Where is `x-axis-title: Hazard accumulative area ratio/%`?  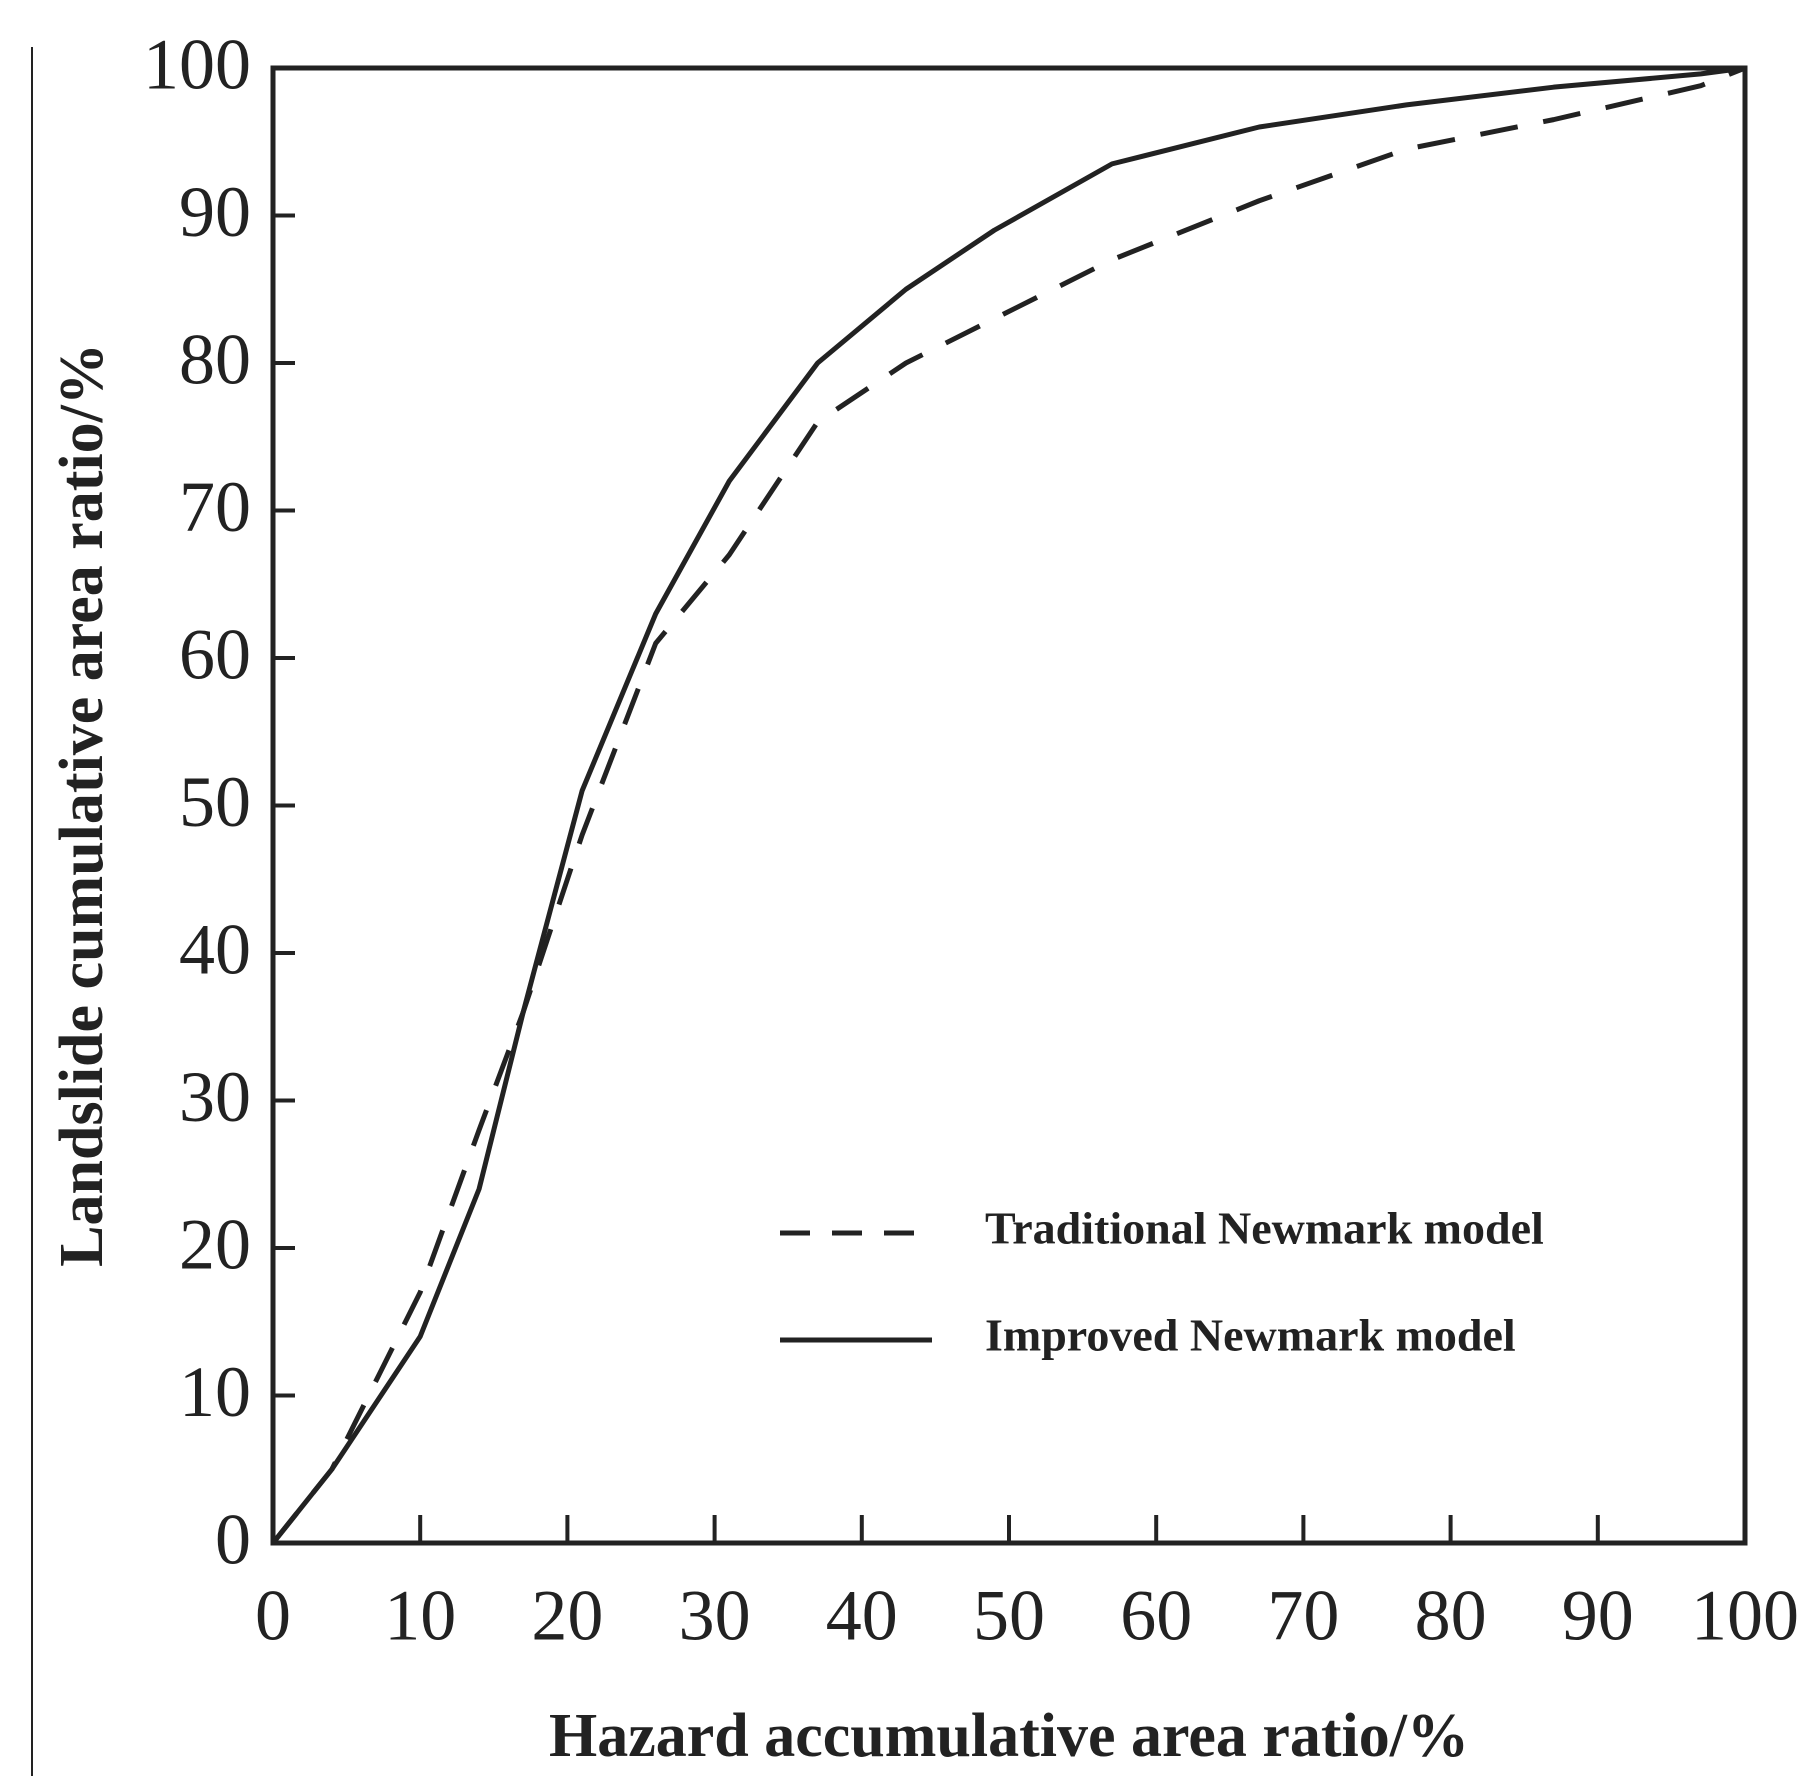
x-axis-title: Hazard accumulative area ratio/% is located at coordinates (1009, 1736).